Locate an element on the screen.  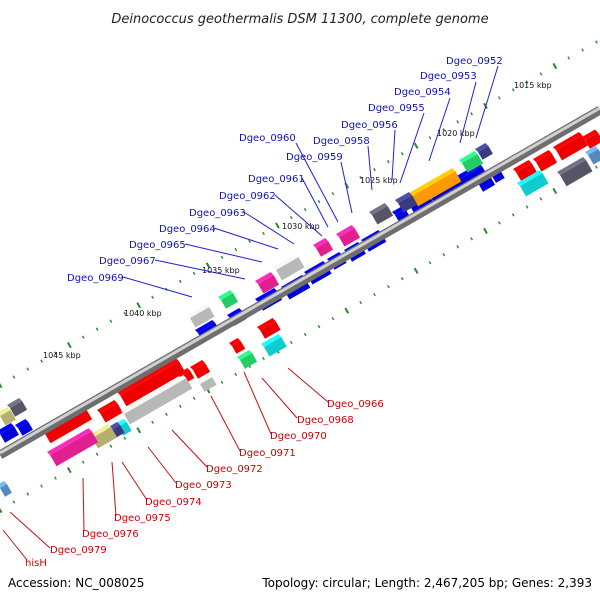
label-dgeo-0973: Dgeo_0973 is located at coordinates (203, 485).